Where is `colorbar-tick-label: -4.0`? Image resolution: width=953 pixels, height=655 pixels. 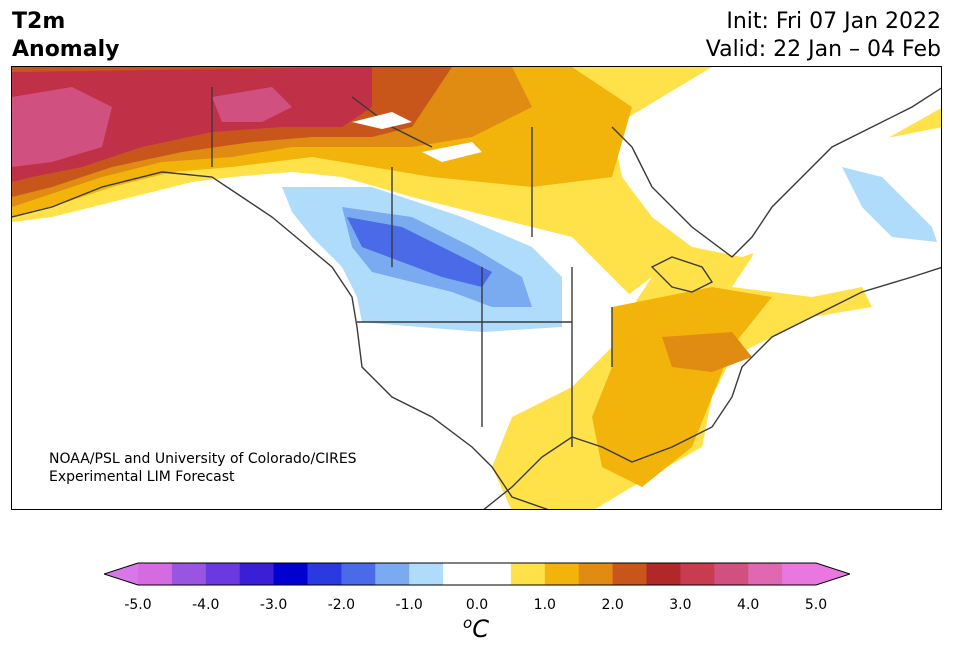 colorbar-tick-label: -4.0 is located at coordinates (206, 605).